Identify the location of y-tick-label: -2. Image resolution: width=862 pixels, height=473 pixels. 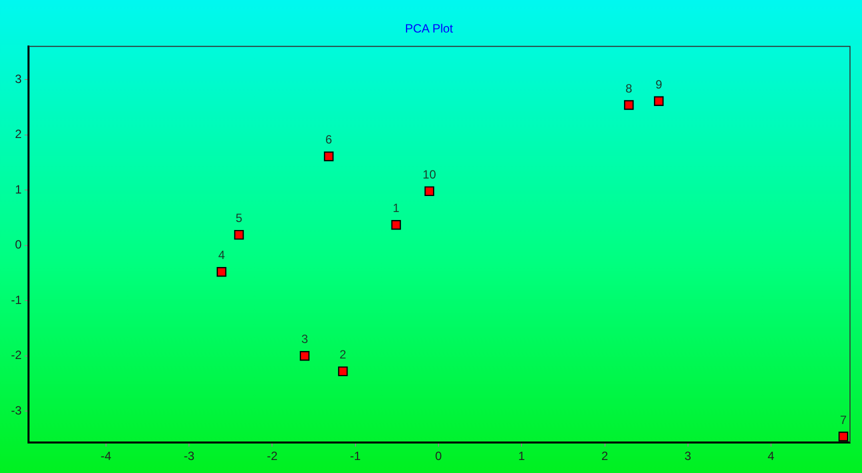
(16, 355).